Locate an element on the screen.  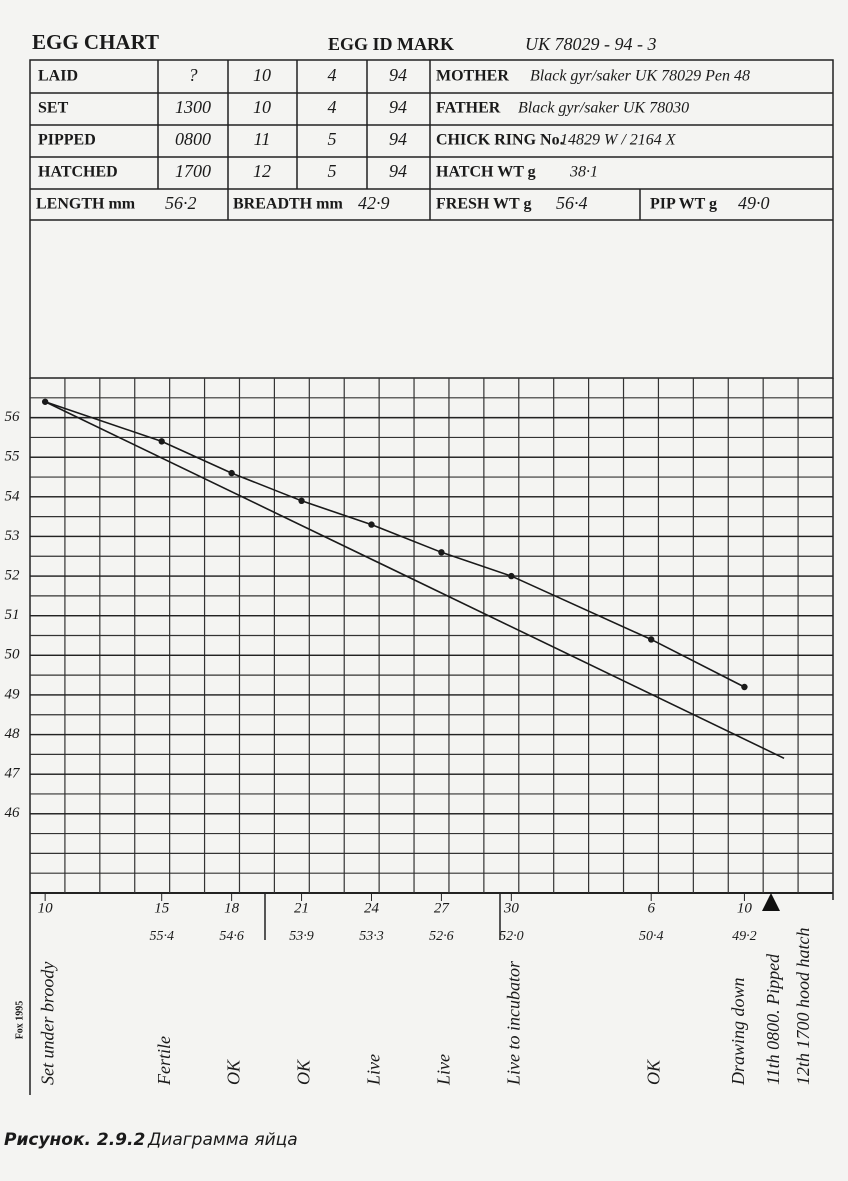
cell-value: 1700 is located at coordinates (193, 171).